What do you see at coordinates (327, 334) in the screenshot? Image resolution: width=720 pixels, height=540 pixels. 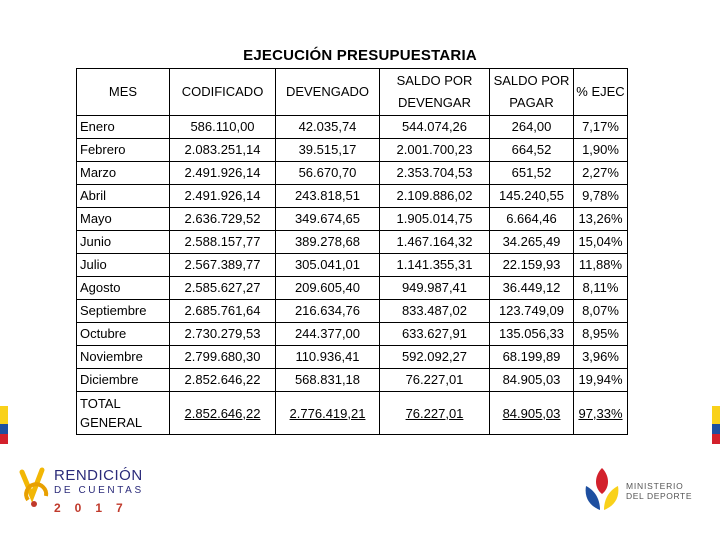 I see `cell-devengado: 244.377,00` at bounding box center [327, 334].